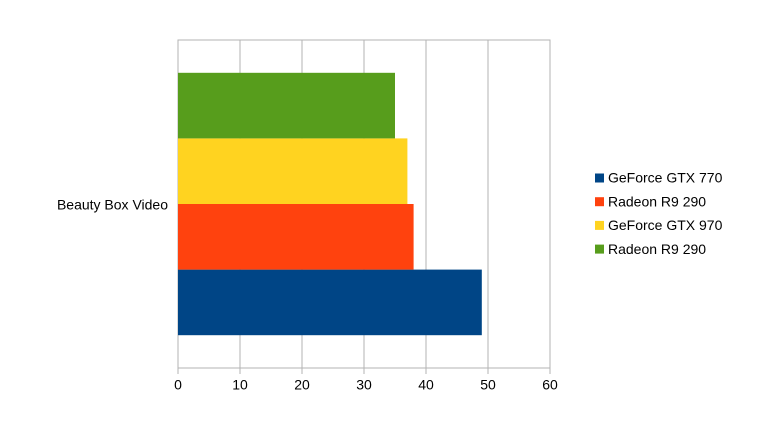 Image resolution: width=757 pixels, height=427 pixels. I want to click on x-tick-label: 0, so click(178, 385).